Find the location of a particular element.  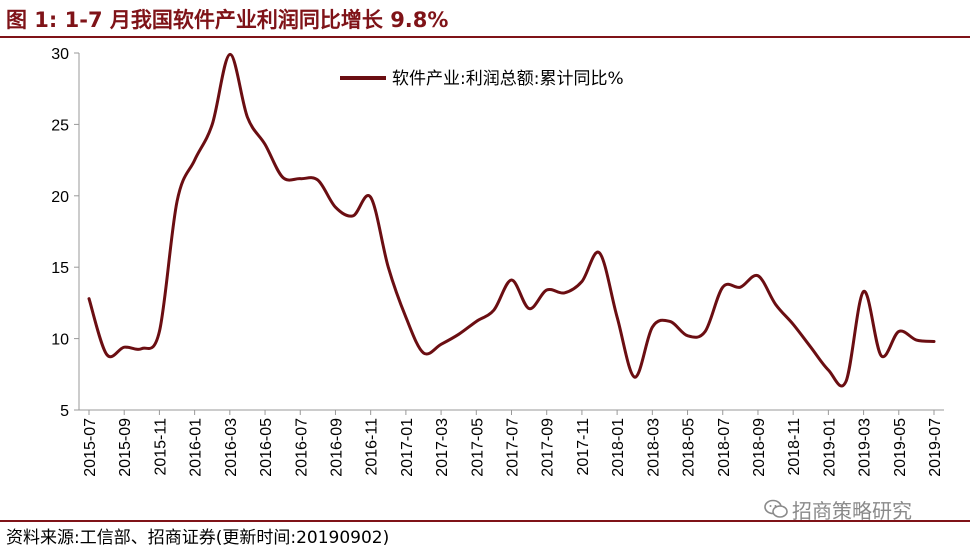

watermark-text: 招商策略研究 is located at coordinates (852, 510).